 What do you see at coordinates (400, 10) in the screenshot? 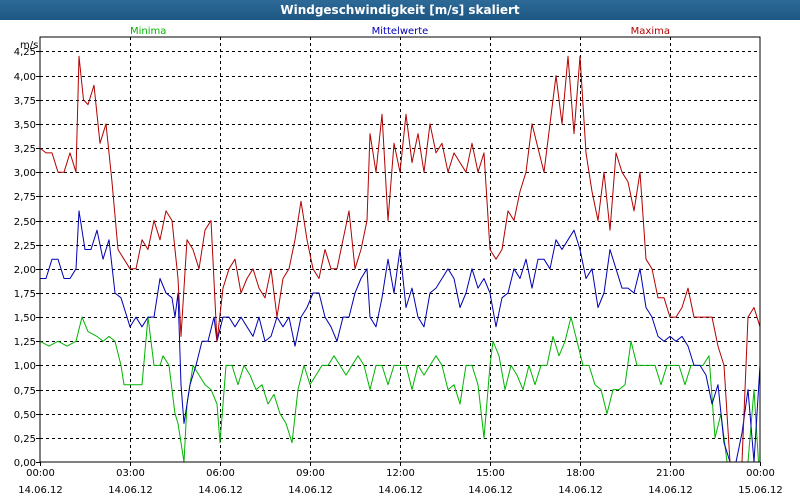
I see `chart-title: Windgeschwindigkeit [m/s] skaliert` at bounding box center [400, 10].